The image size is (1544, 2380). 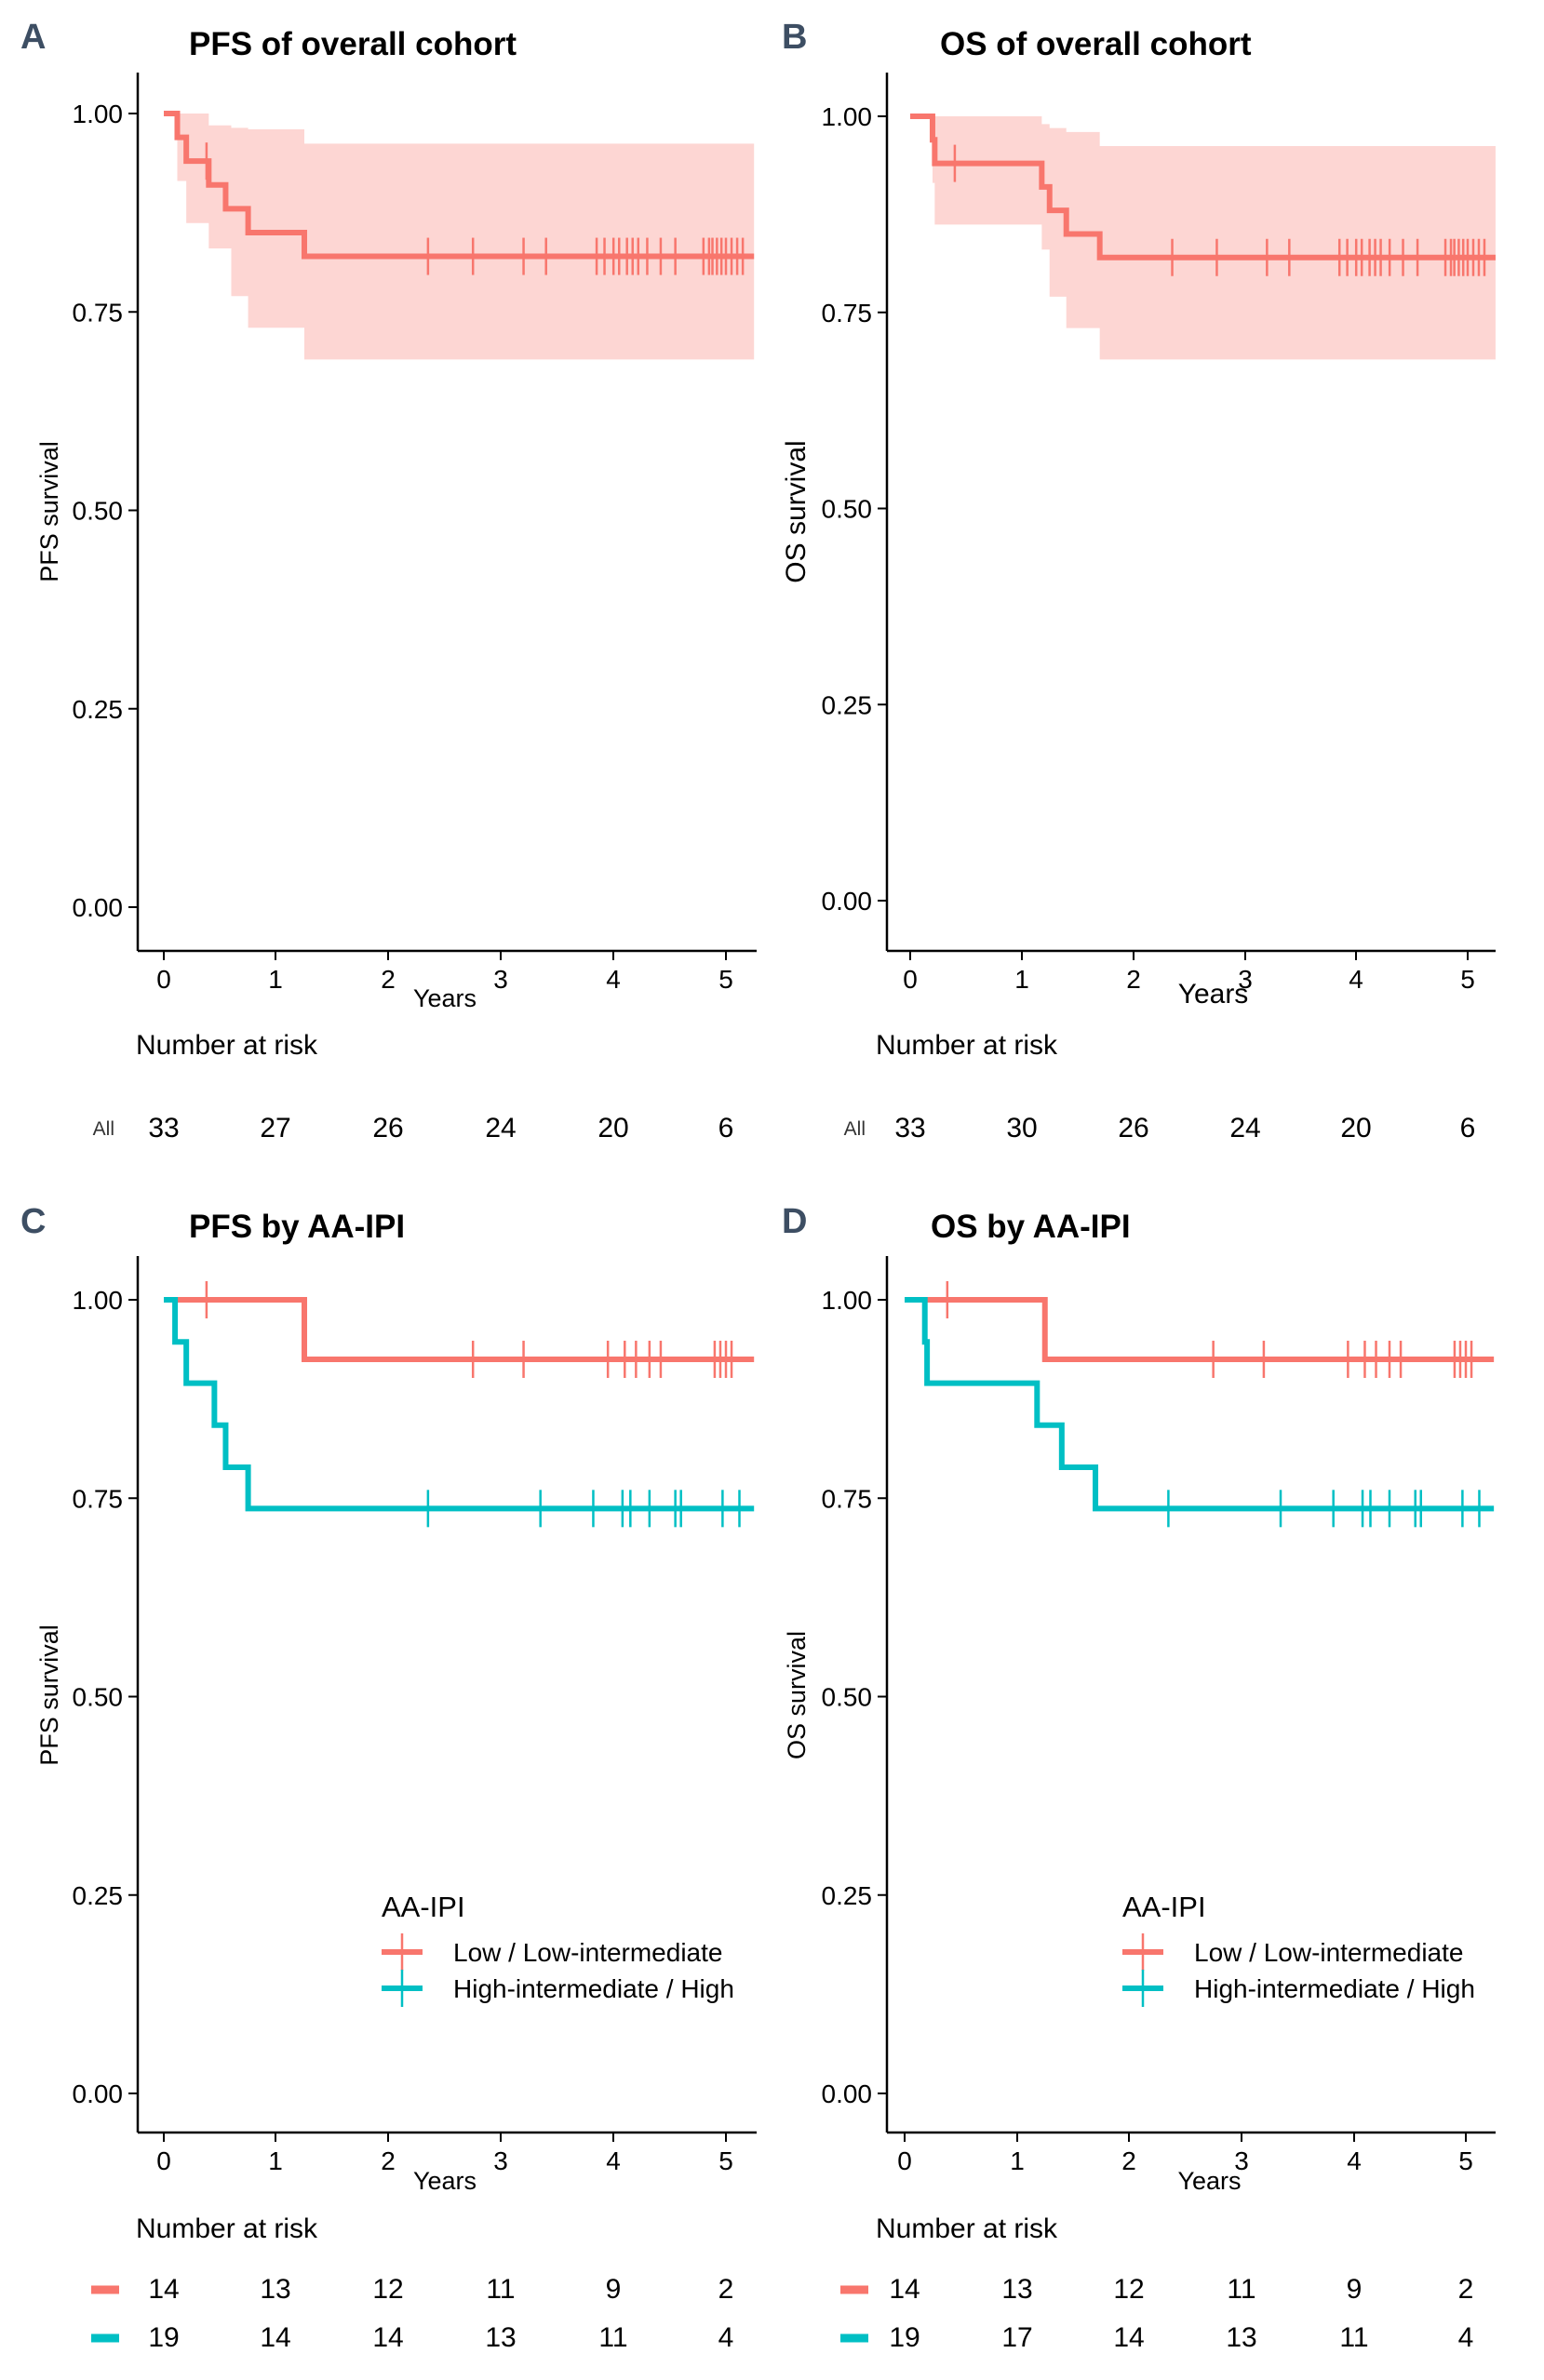 I want to click on panel-label: B, so click(x=795, y=37).